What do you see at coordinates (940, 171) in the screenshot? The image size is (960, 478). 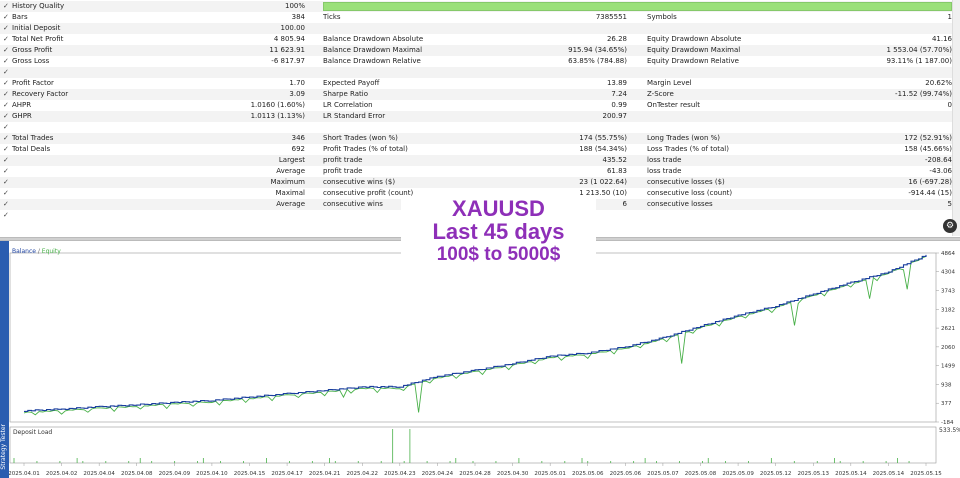 I see `metric-value: -43.06` at bounding box center [940, 171].